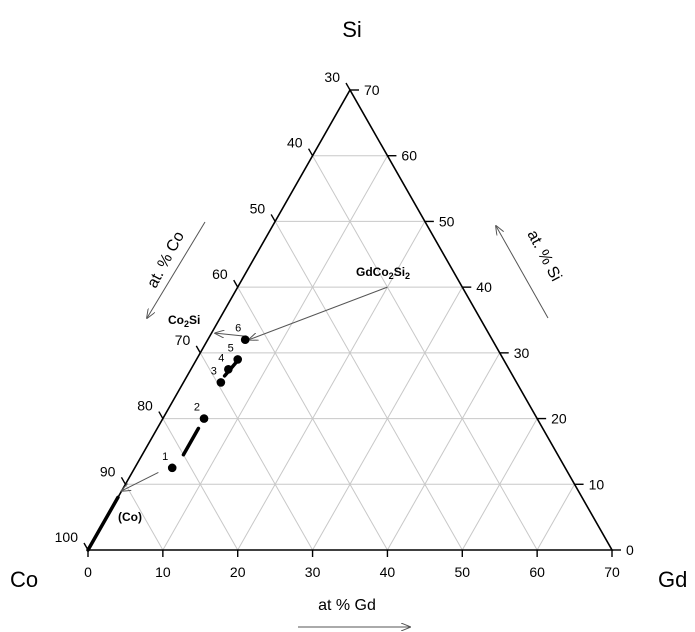  What do you see at coordinates (332, 77) in the screenshot?
I see `tick-label-co-70: 30` at bounding box center [332, 77].